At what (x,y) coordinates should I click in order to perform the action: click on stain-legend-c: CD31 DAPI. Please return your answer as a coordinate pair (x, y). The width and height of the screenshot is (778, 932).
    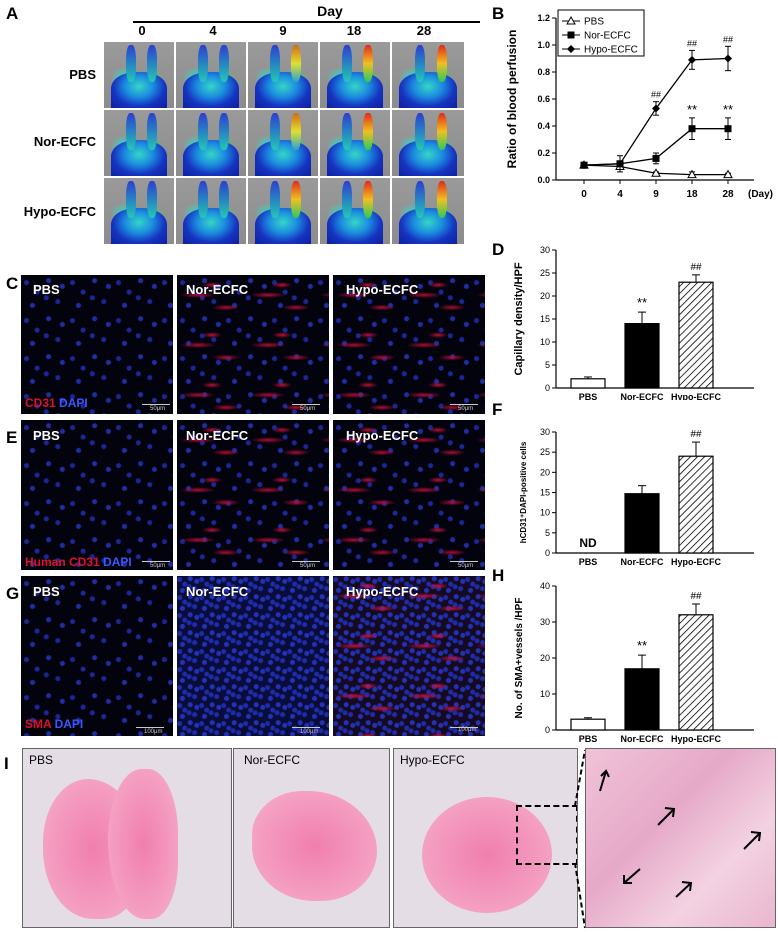
    Looking at the image, I should click on (56, 403).